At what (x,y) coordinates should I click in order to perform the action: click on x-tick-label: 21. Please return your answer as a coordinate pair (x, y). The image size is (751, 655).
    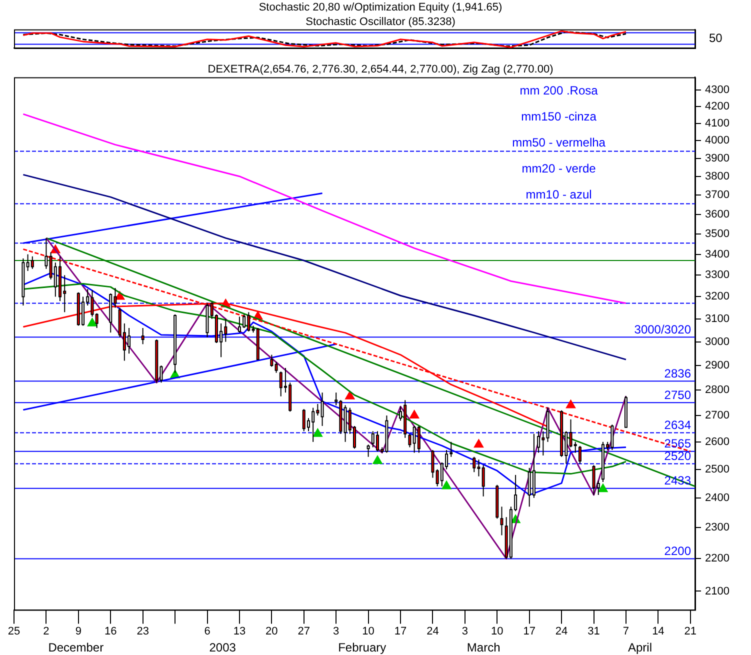
    Looking at the image, I should click on (690, 631).